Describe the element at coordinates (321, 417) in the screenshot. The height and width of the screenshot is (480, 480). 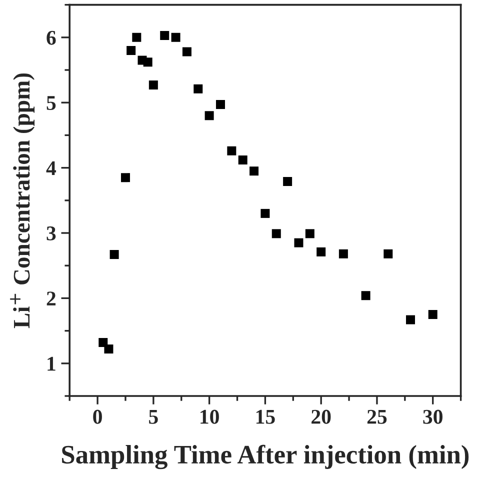
I see `x-tick-label: 20` at that location.